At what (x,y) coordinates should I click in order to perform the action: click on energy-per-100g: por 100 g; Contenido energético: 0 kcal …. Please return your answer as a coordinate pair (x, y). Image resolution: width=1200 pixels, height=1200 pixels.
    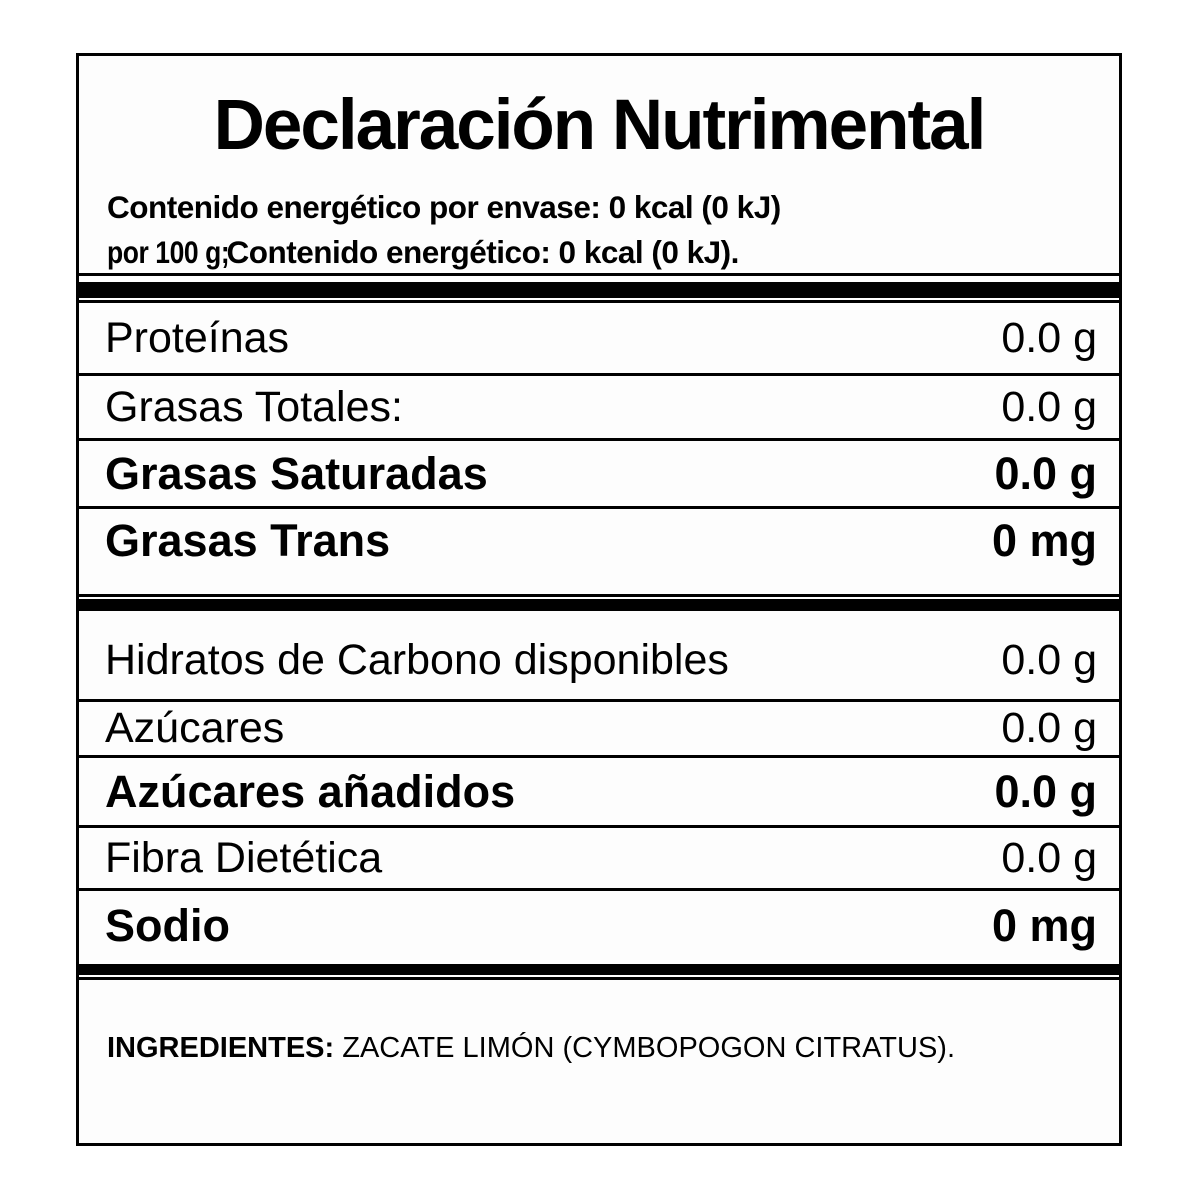
    Looking at the image, I should click on (613, 252).